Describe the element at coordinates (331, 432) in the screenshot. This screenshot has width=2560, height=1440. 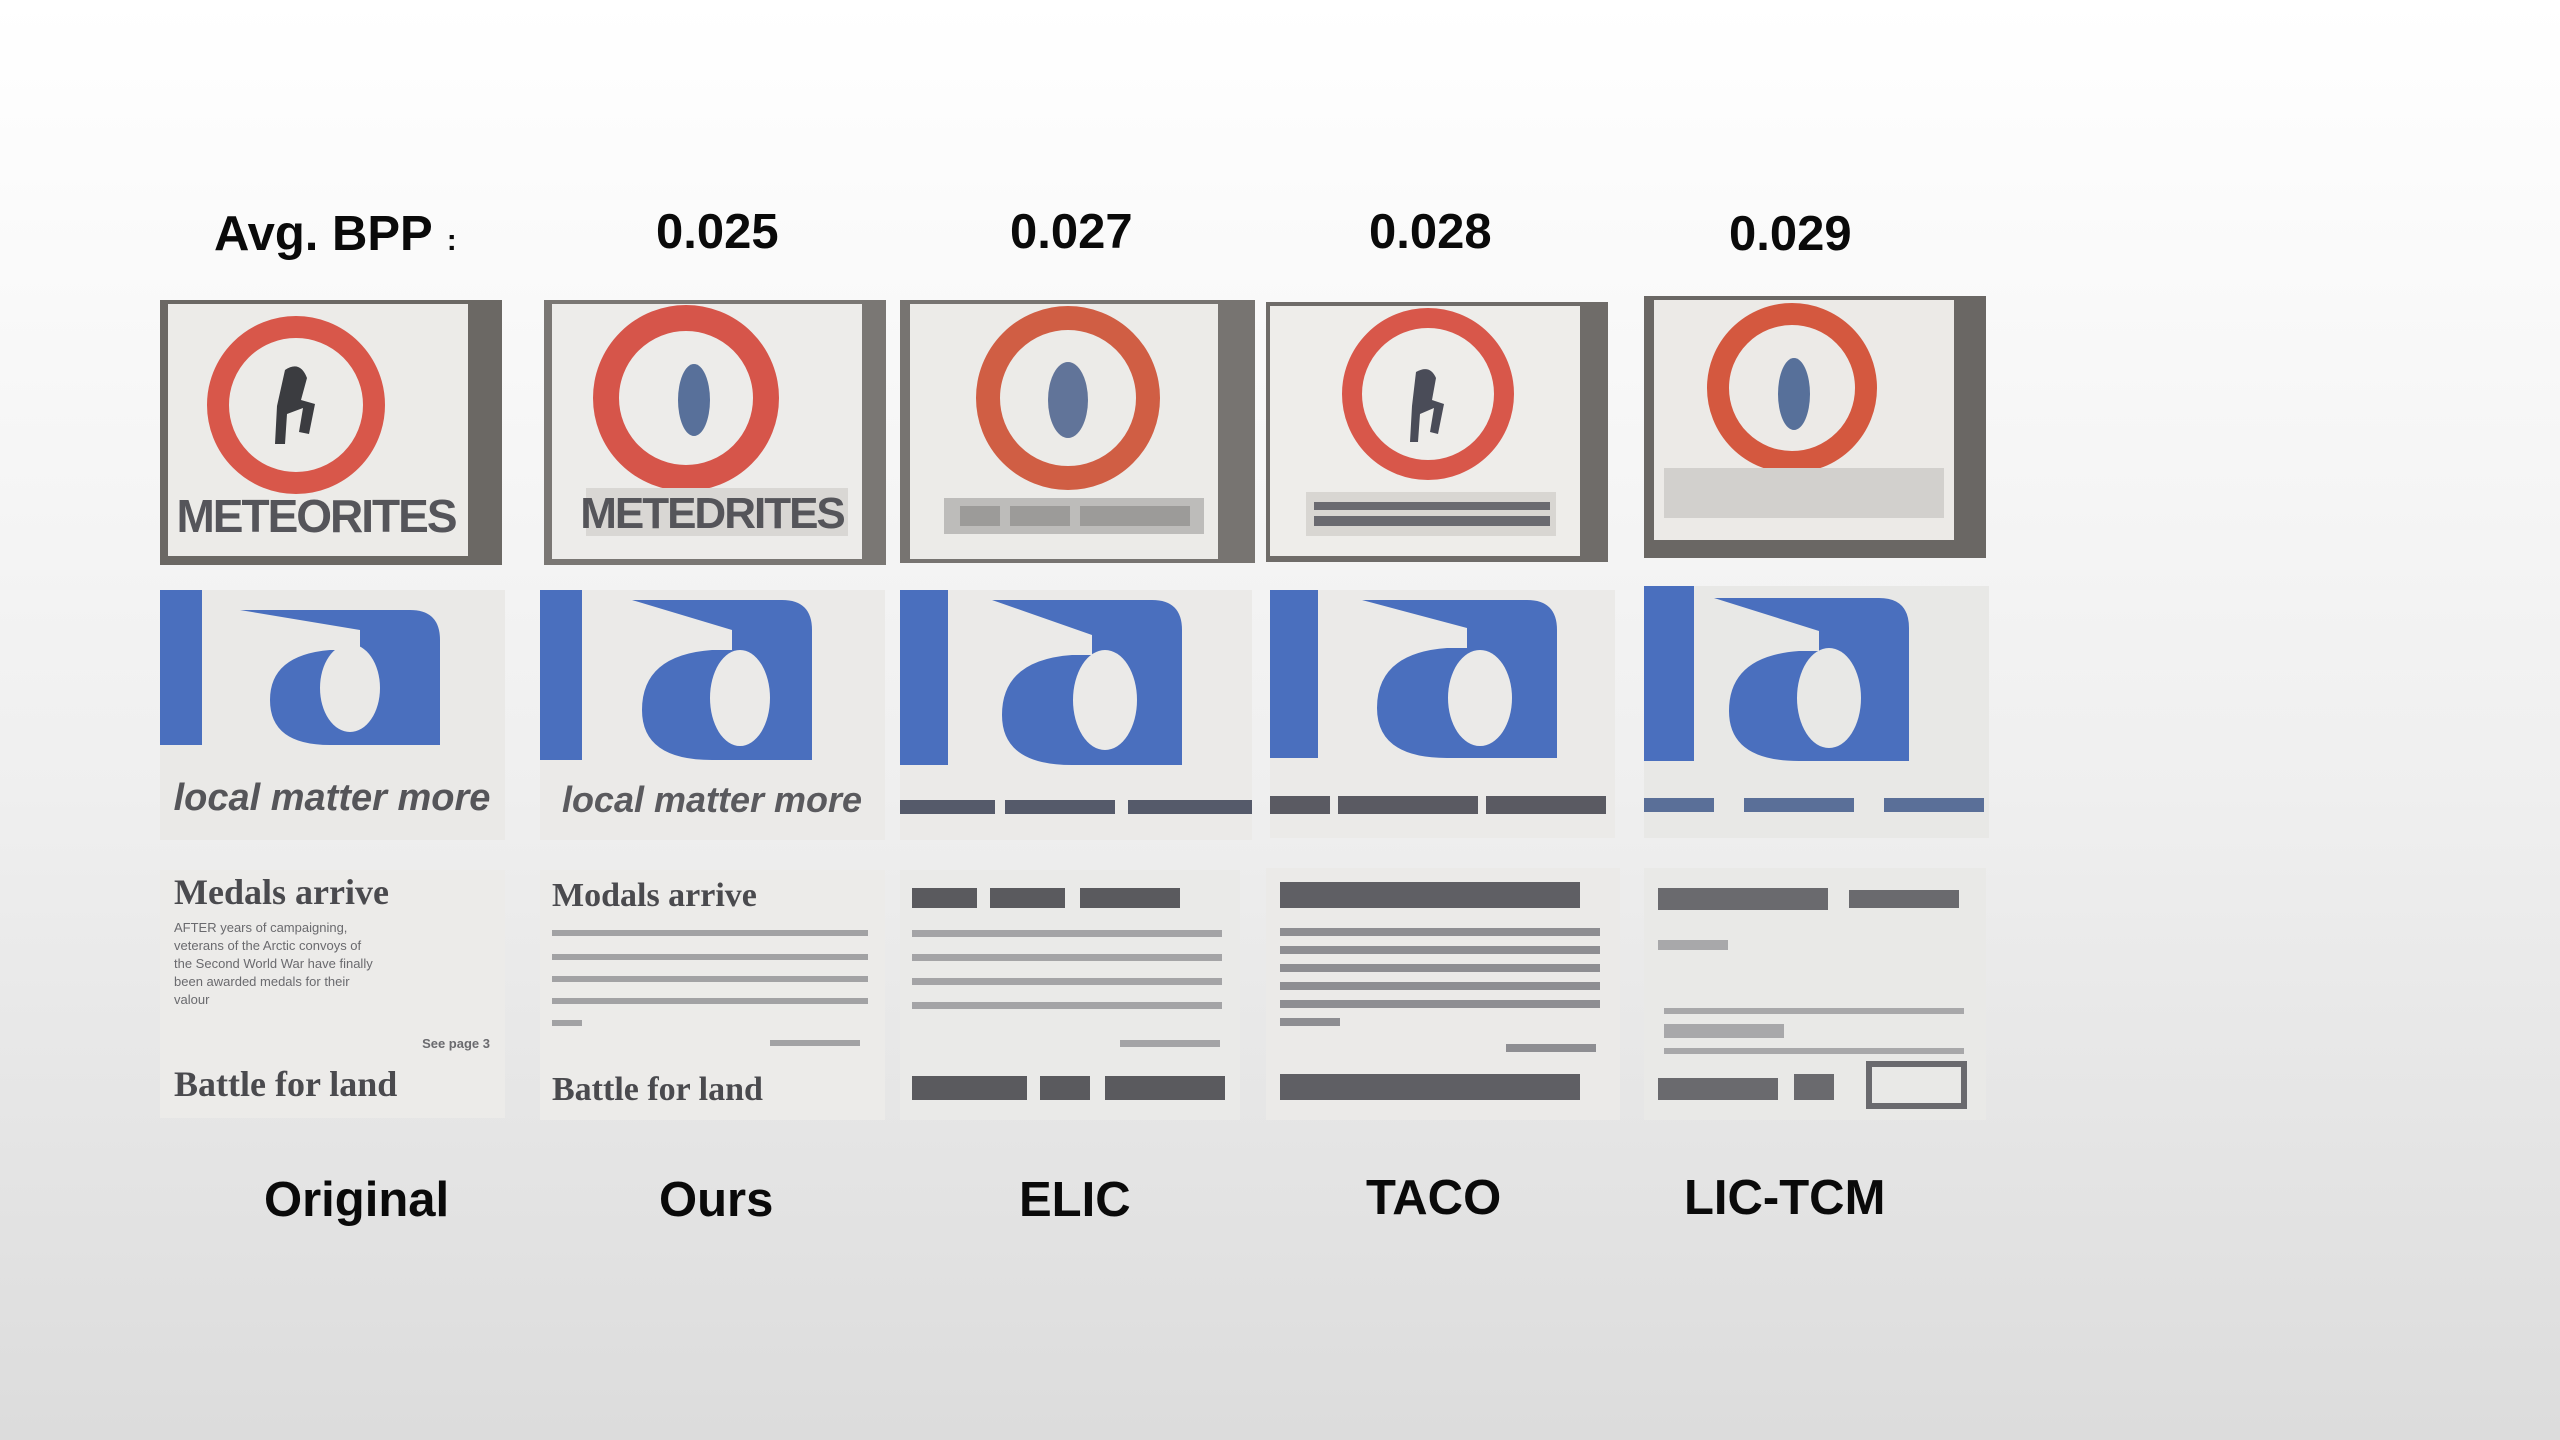
I see `crop-sign-original: METEORITES` at that location.